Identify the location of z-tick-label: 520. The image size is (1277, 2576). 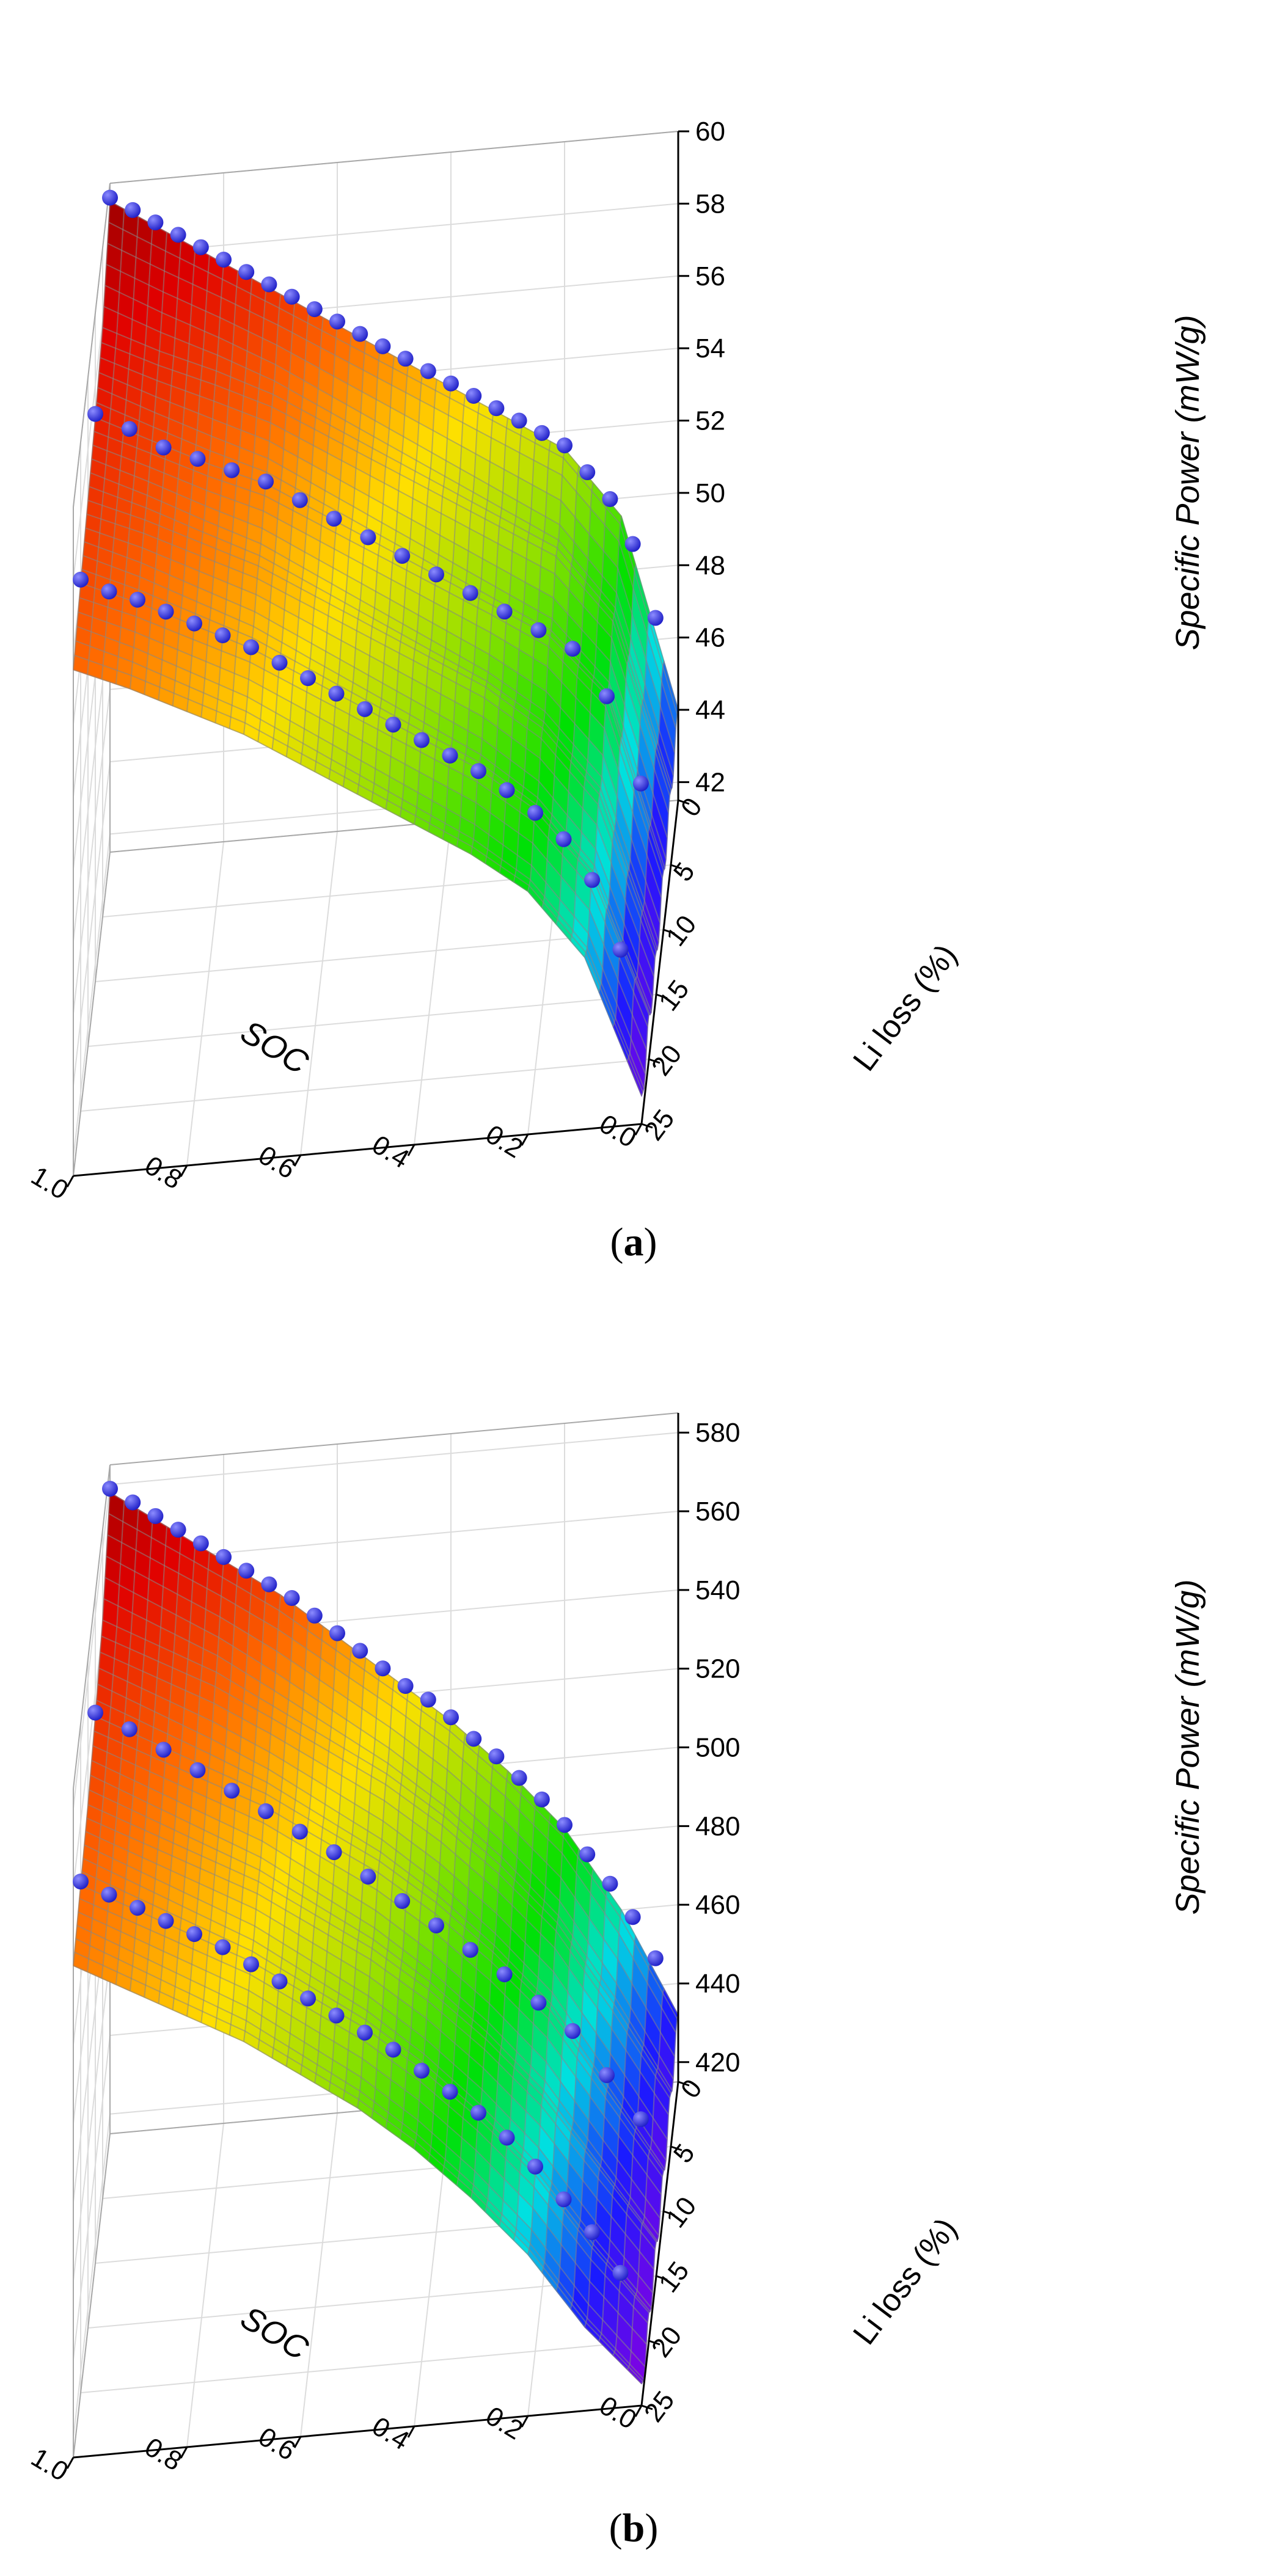
(717, 1669).